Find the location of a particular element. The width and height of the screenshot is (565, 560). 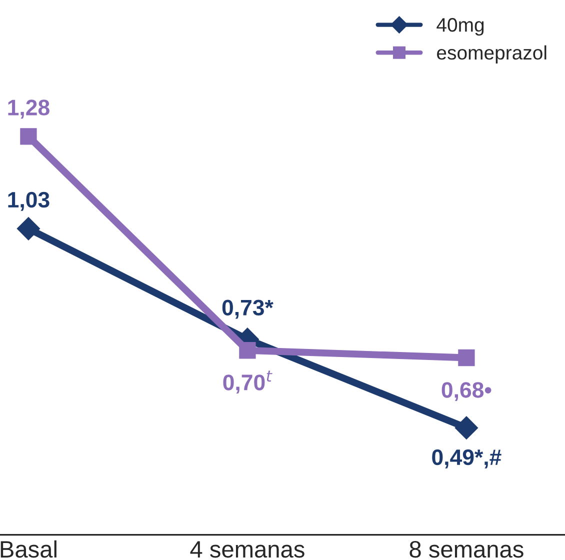

data-label: 1,28 is located at coordinates (29, 109).